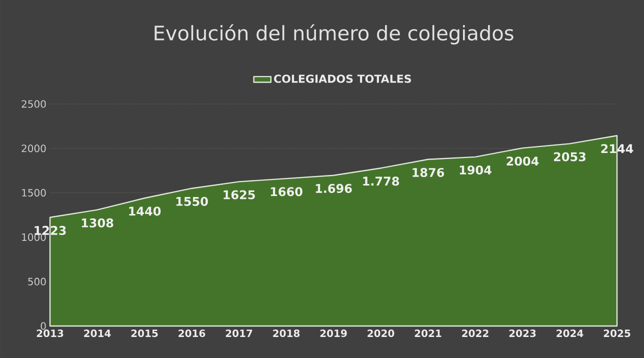 The height and width of the screenshot is (358, 644). Describe the element at coordinates (475, 334) in the screenshot. I see `x-tick-label: 2022` at that location.